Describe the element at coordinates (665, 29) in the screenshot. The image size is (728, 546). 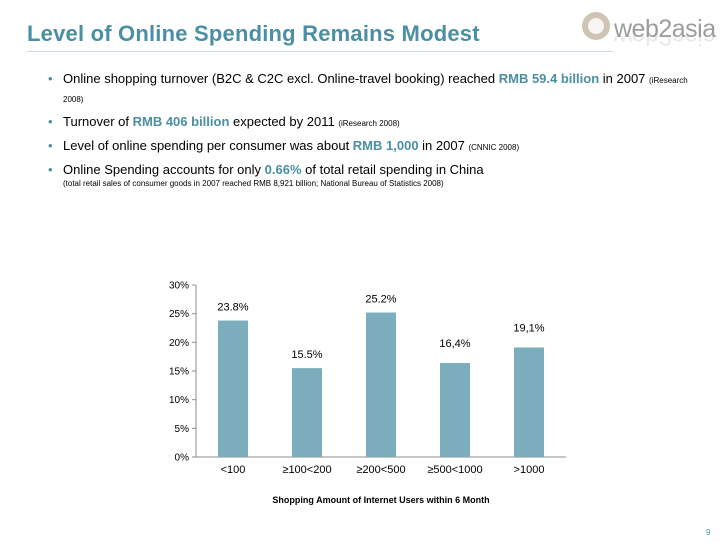
I see `logo-text: web2asia` at that location.